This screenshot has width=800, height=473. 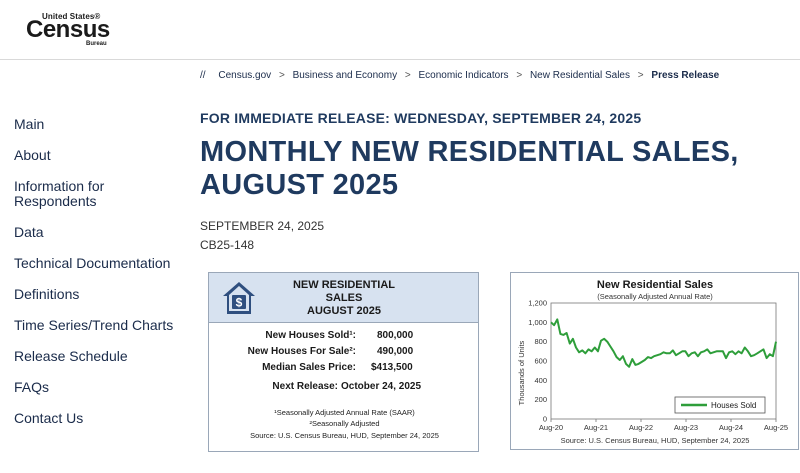 What do you see at coordinates (71, 356) in the screenshot?
I see `sidebar-item-release-schedule: Release Schedule` at bounding box center [71, 356].